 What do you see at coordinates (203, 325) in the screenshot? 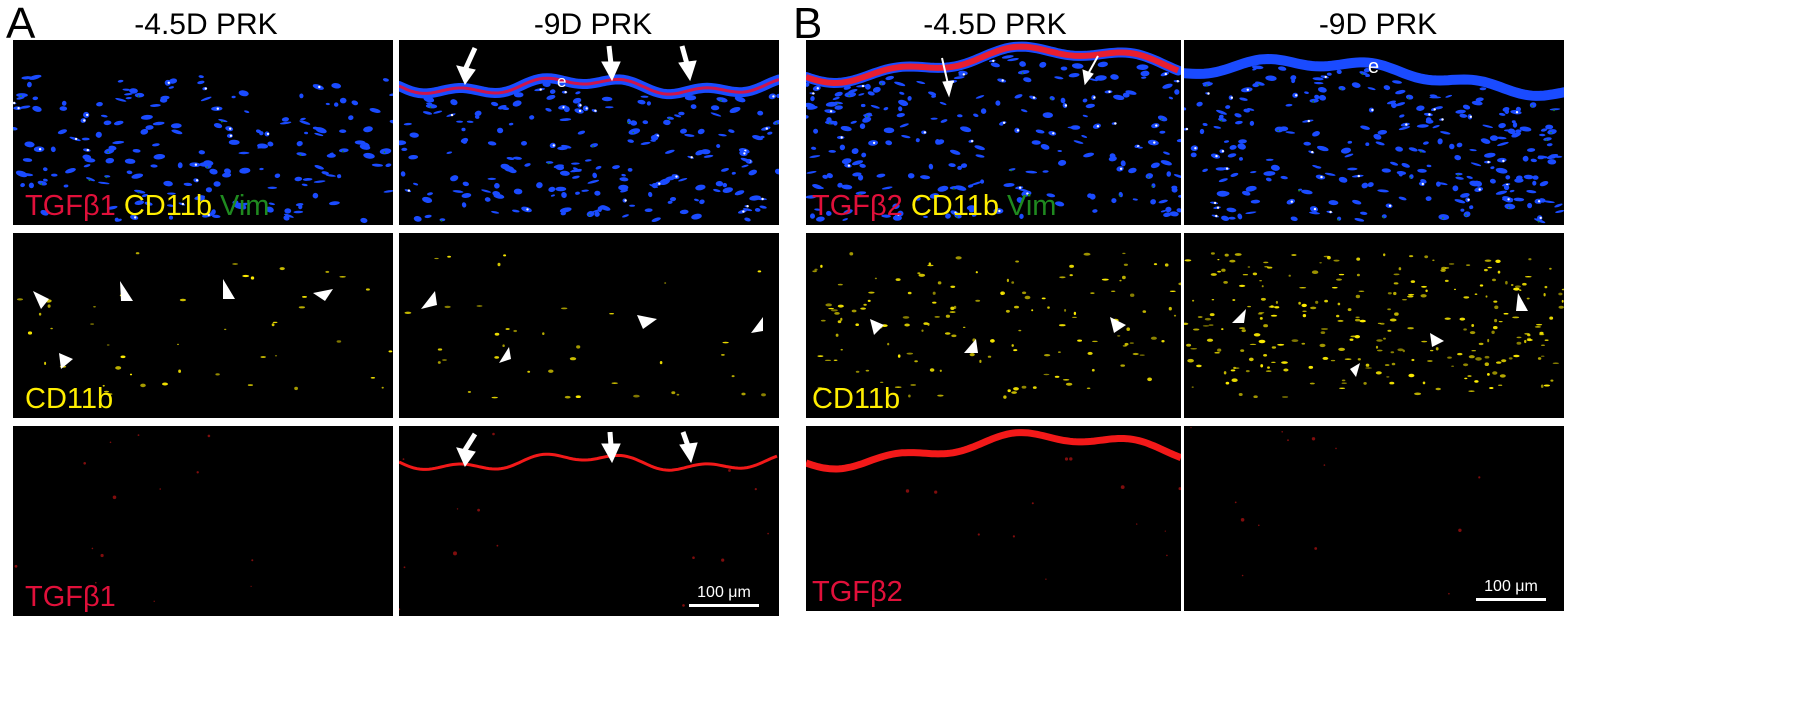
I see `micrograph-a-cd11b-left: CD11b` at bounding box center [203, 325].